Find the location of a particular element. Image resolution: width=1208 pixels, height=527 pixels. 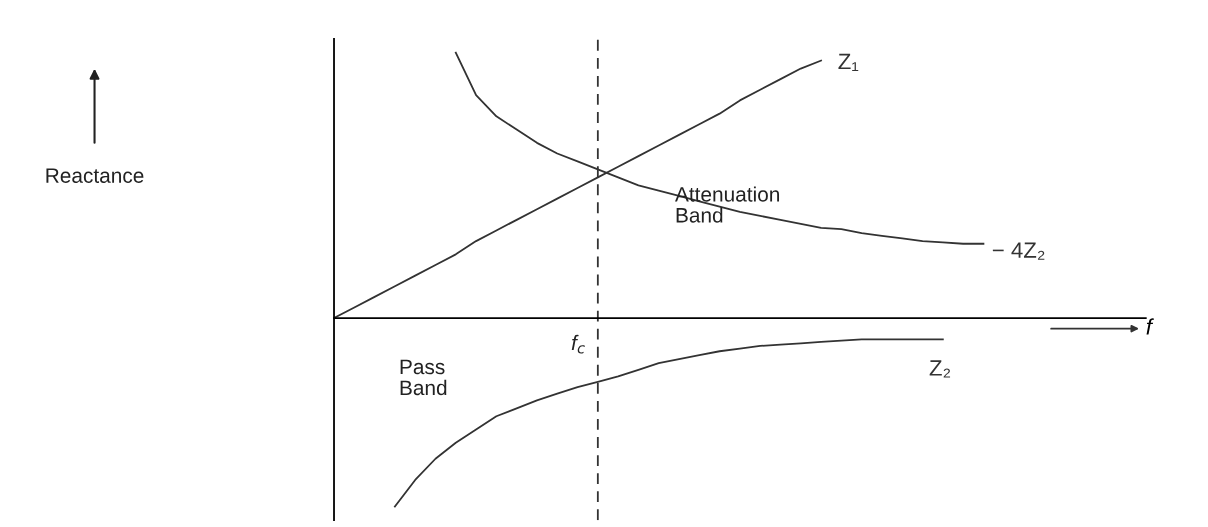

series-label: Z₁ is located at coordinates (848, 62).